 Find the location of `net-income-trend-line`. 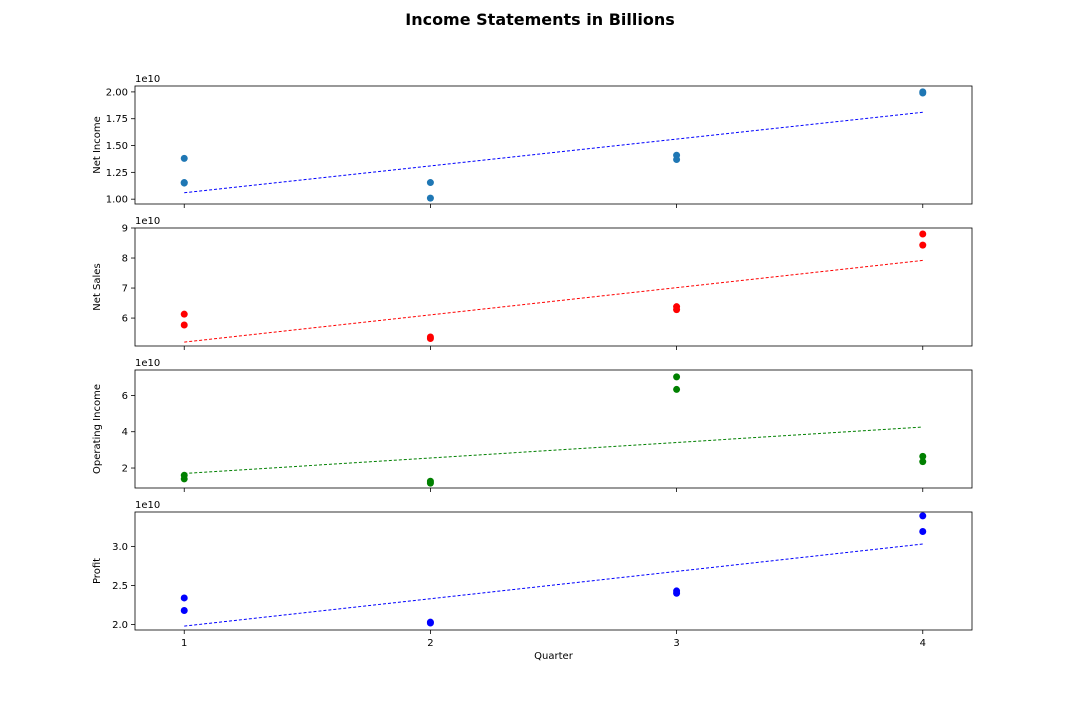

net-income-trend-line is located at coordinates (553, 152).